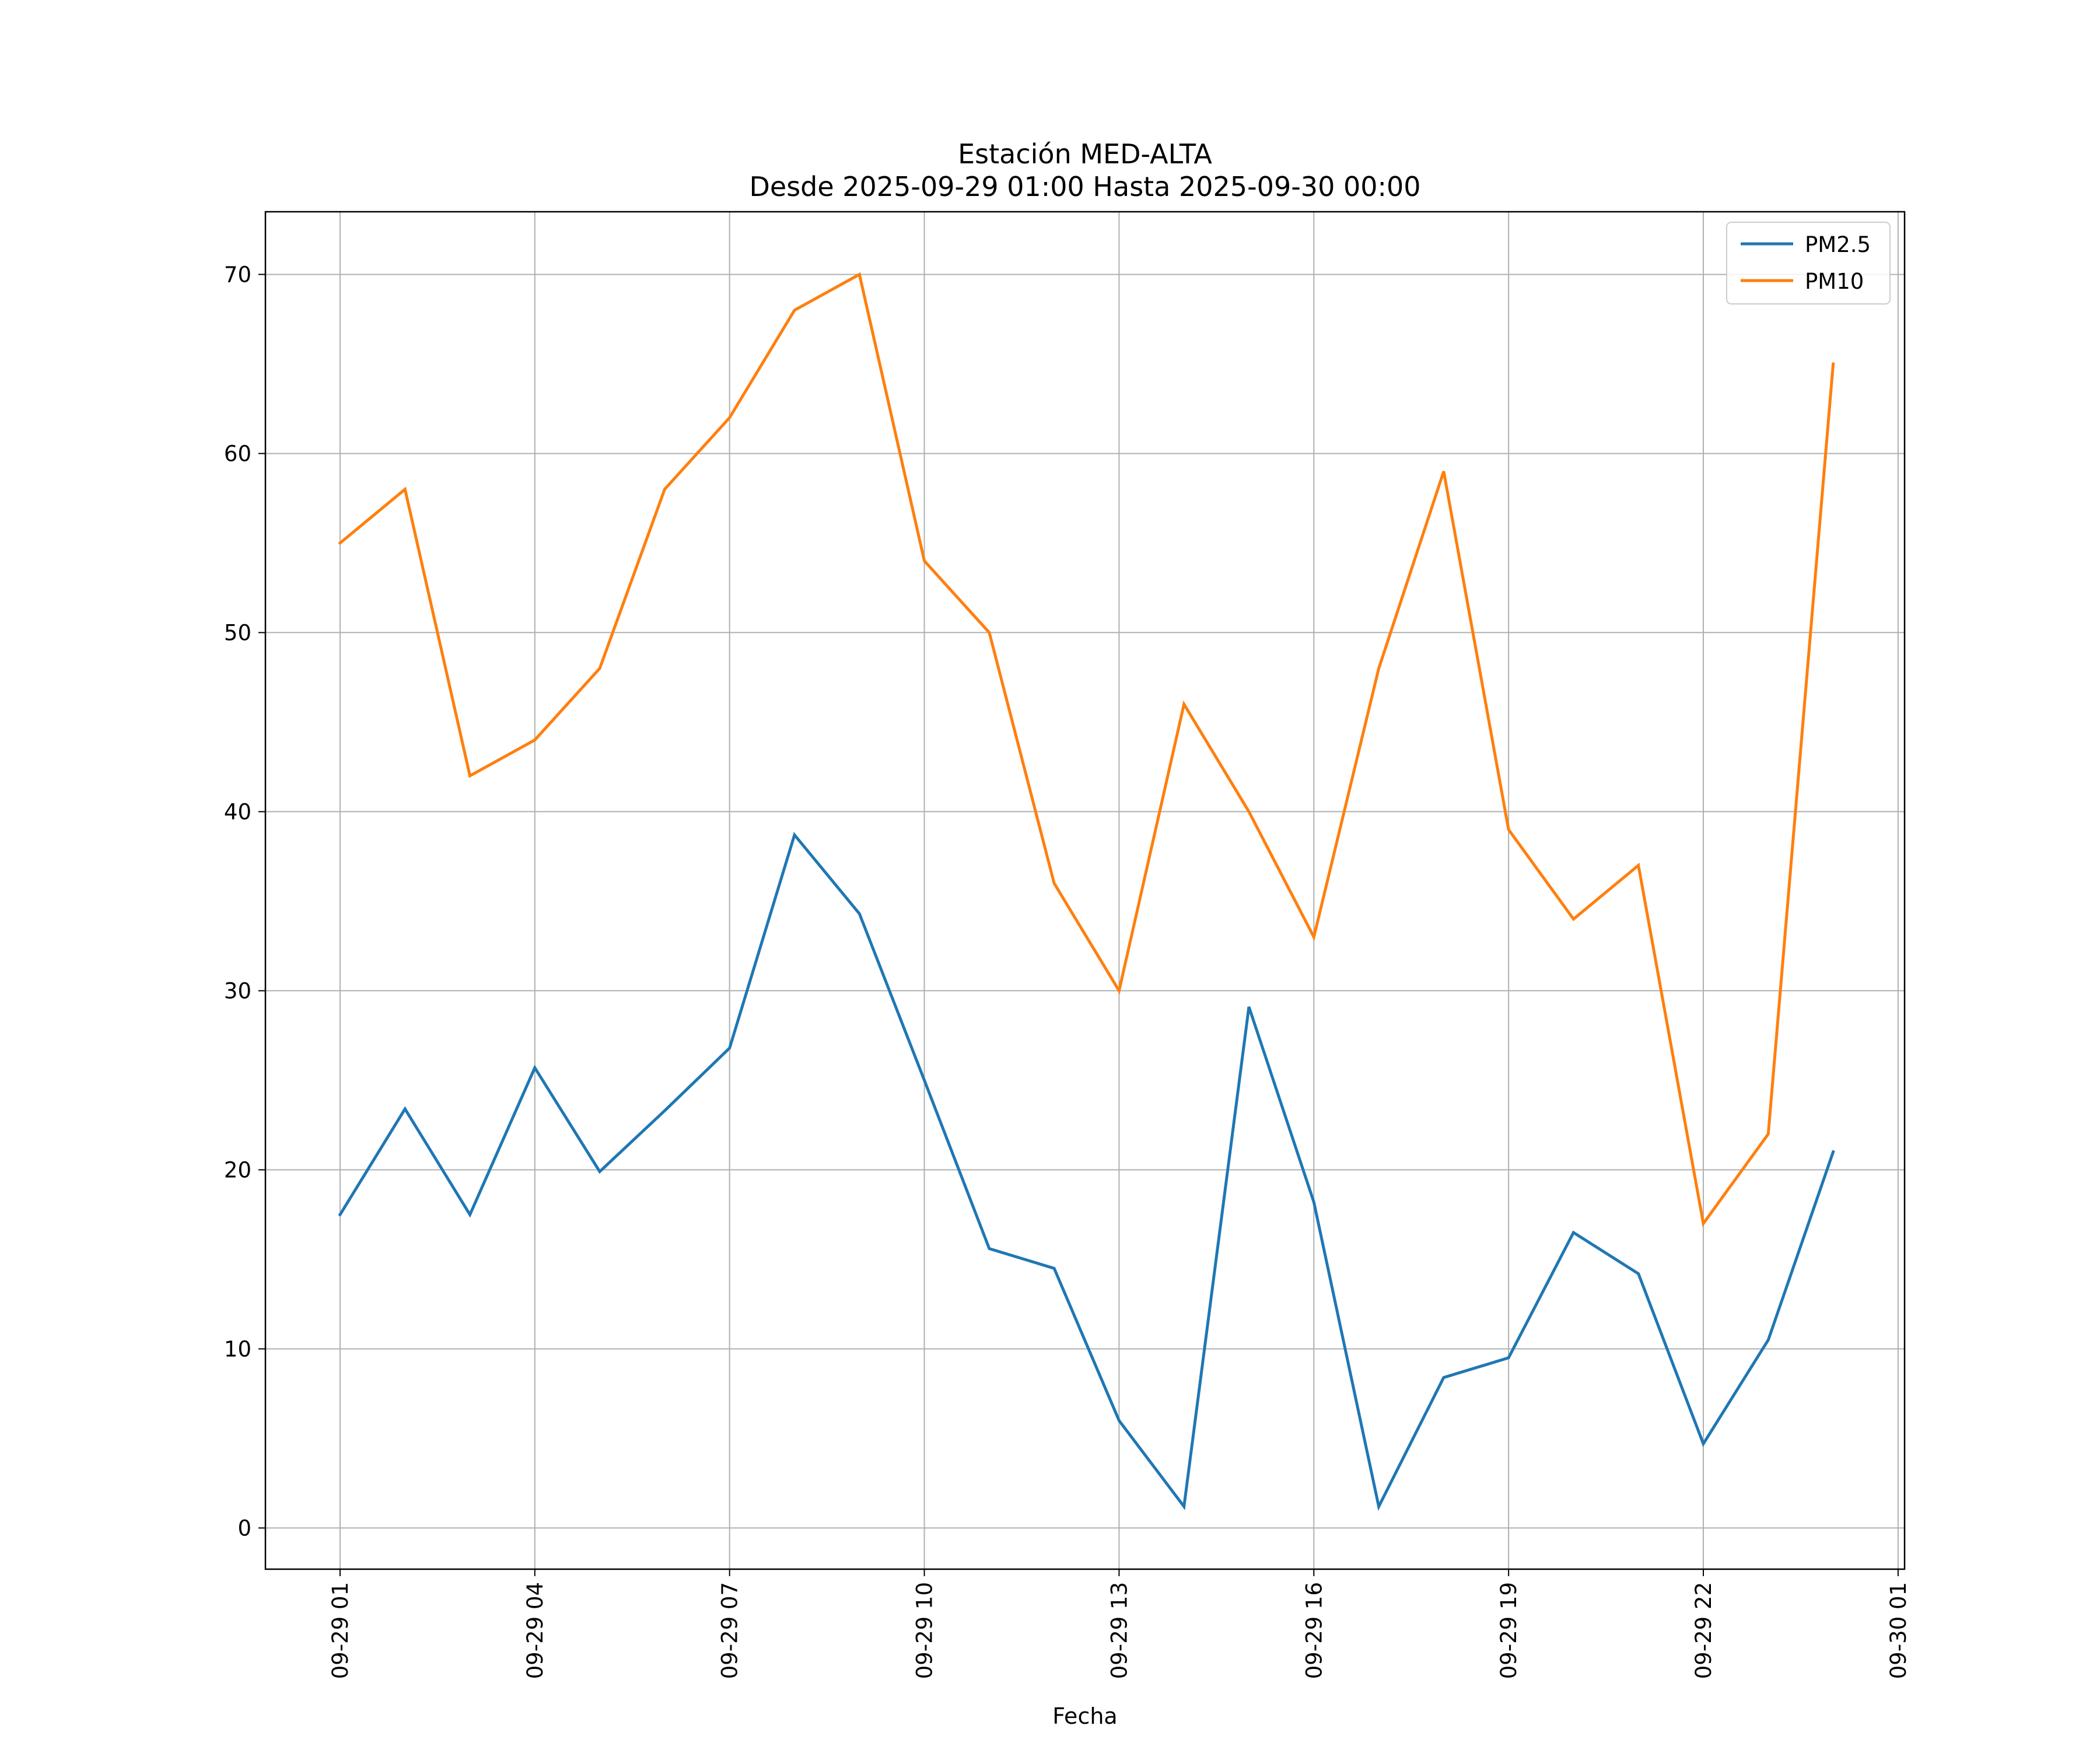  I want to click on x-tick-label: 09-29 22, so click(1703, 1630).